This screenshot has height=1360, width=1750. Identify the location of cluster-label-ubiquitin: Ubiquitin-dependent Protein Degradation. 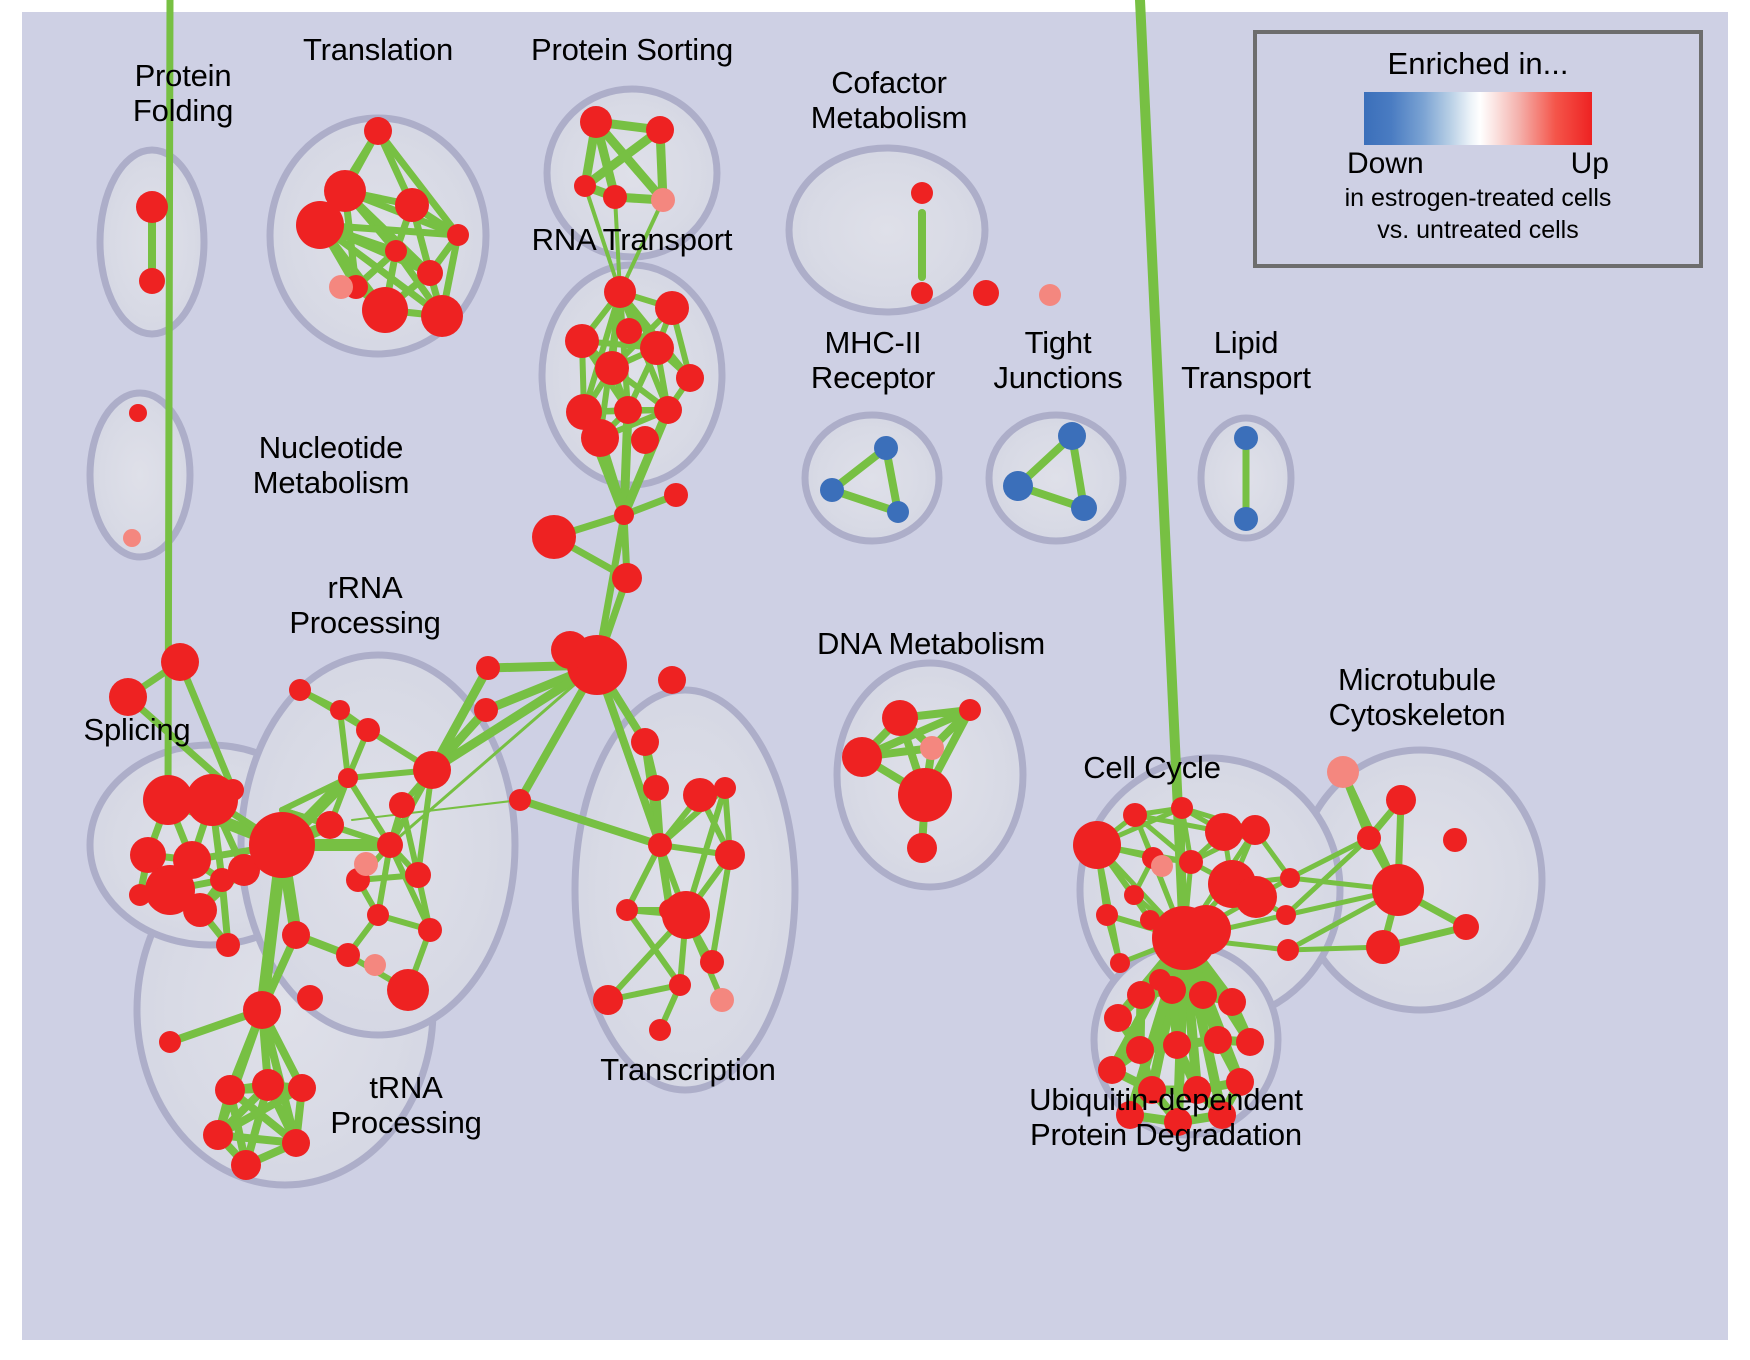
(1166, 1117).